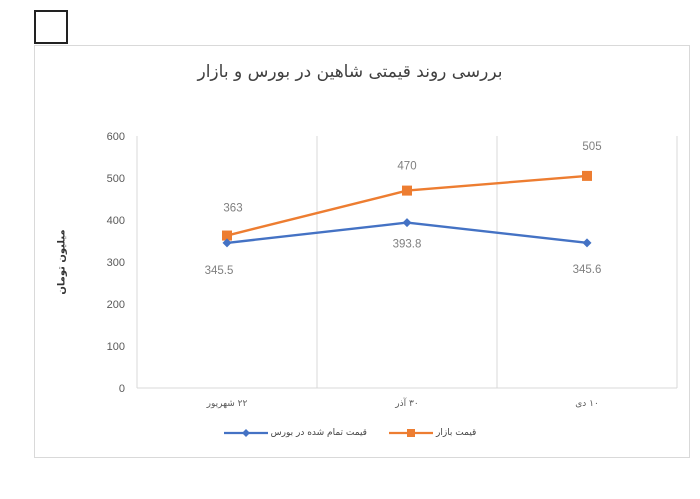  What do you see at coordinates (406, 403) in the screenshot?
I see `x-tick-label: ۳۰ آذر` at bounding box center [406, 403].